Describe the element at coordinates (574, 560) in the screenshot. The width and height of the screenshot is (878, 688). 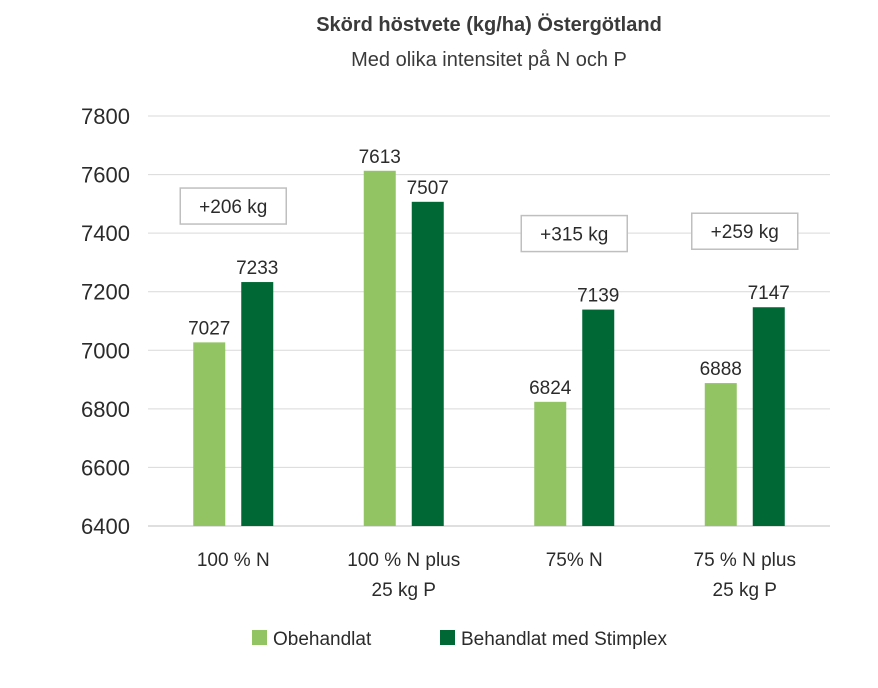
I see `x-tick-label: 75% N` at that location.